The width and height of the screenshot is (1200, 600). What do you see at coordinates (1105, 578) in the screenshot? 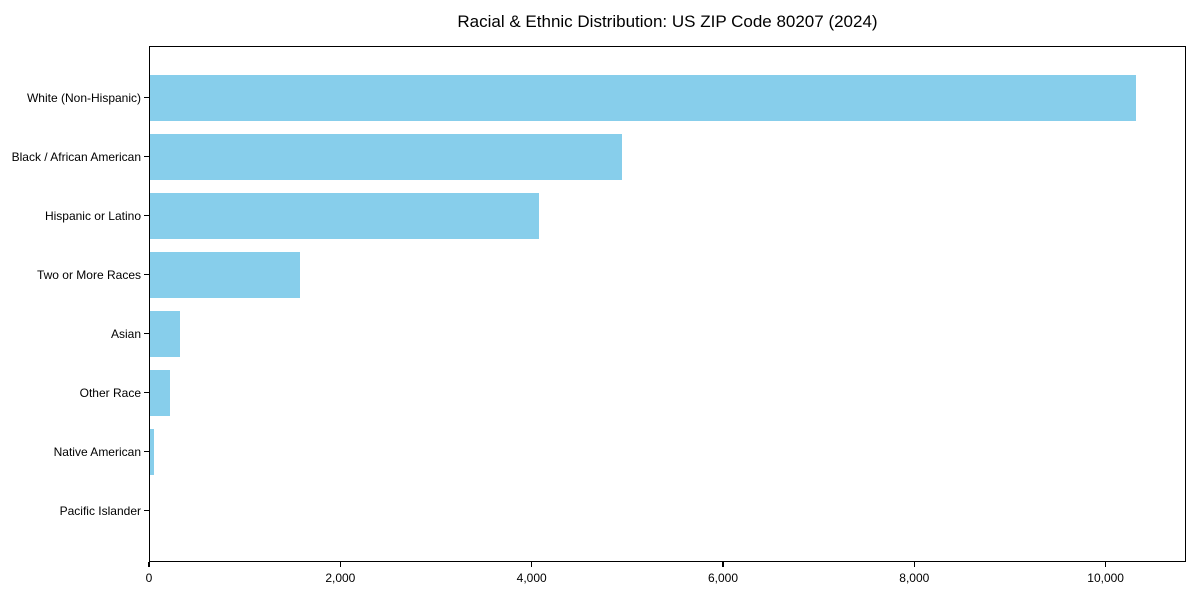
I see `x-tick-label: 10,000` at bounding box center [1105, 578].